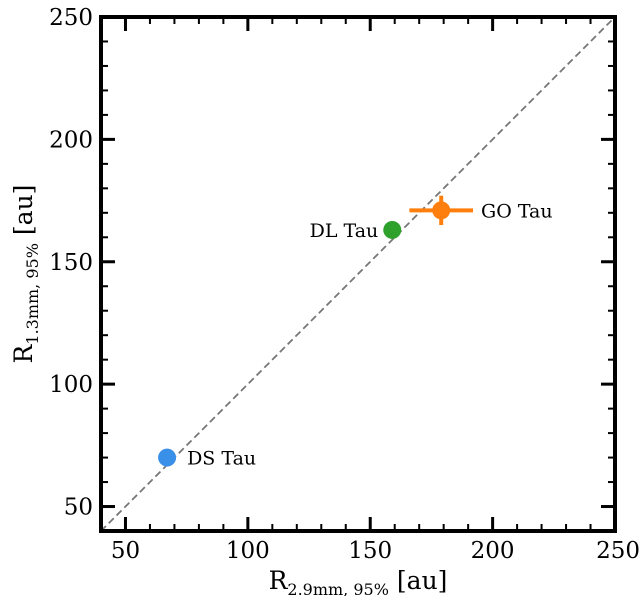 The width and height of the screenshot is (642, 596). I want to click on x-tick-label: 150, so click(370, 551).